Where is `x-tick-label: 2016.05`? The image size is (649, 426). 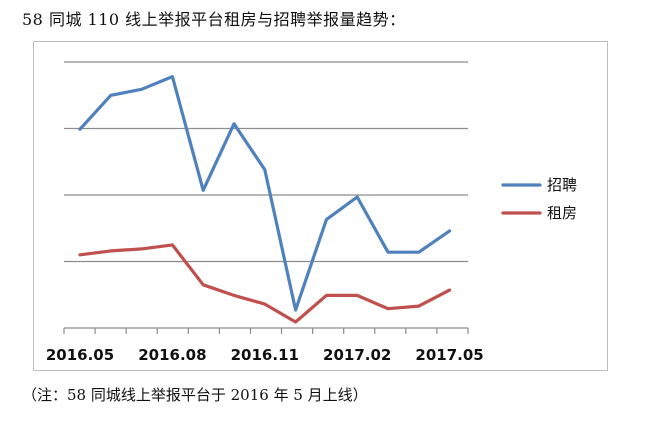
x-tick-label: 2016.05 is located at coordinates (80, 355).